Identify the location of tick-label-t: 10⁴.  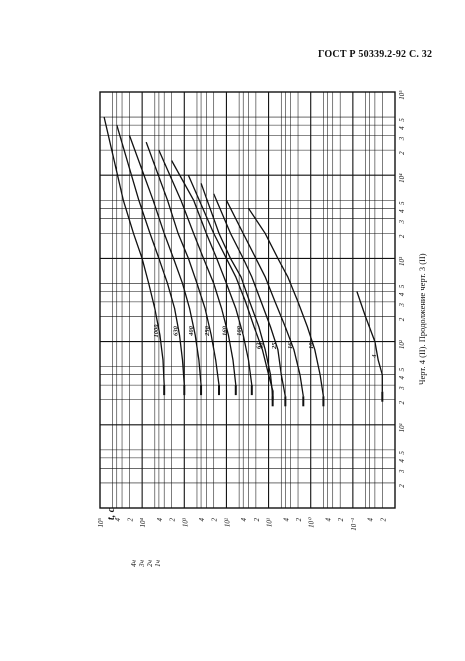
(143, 522).